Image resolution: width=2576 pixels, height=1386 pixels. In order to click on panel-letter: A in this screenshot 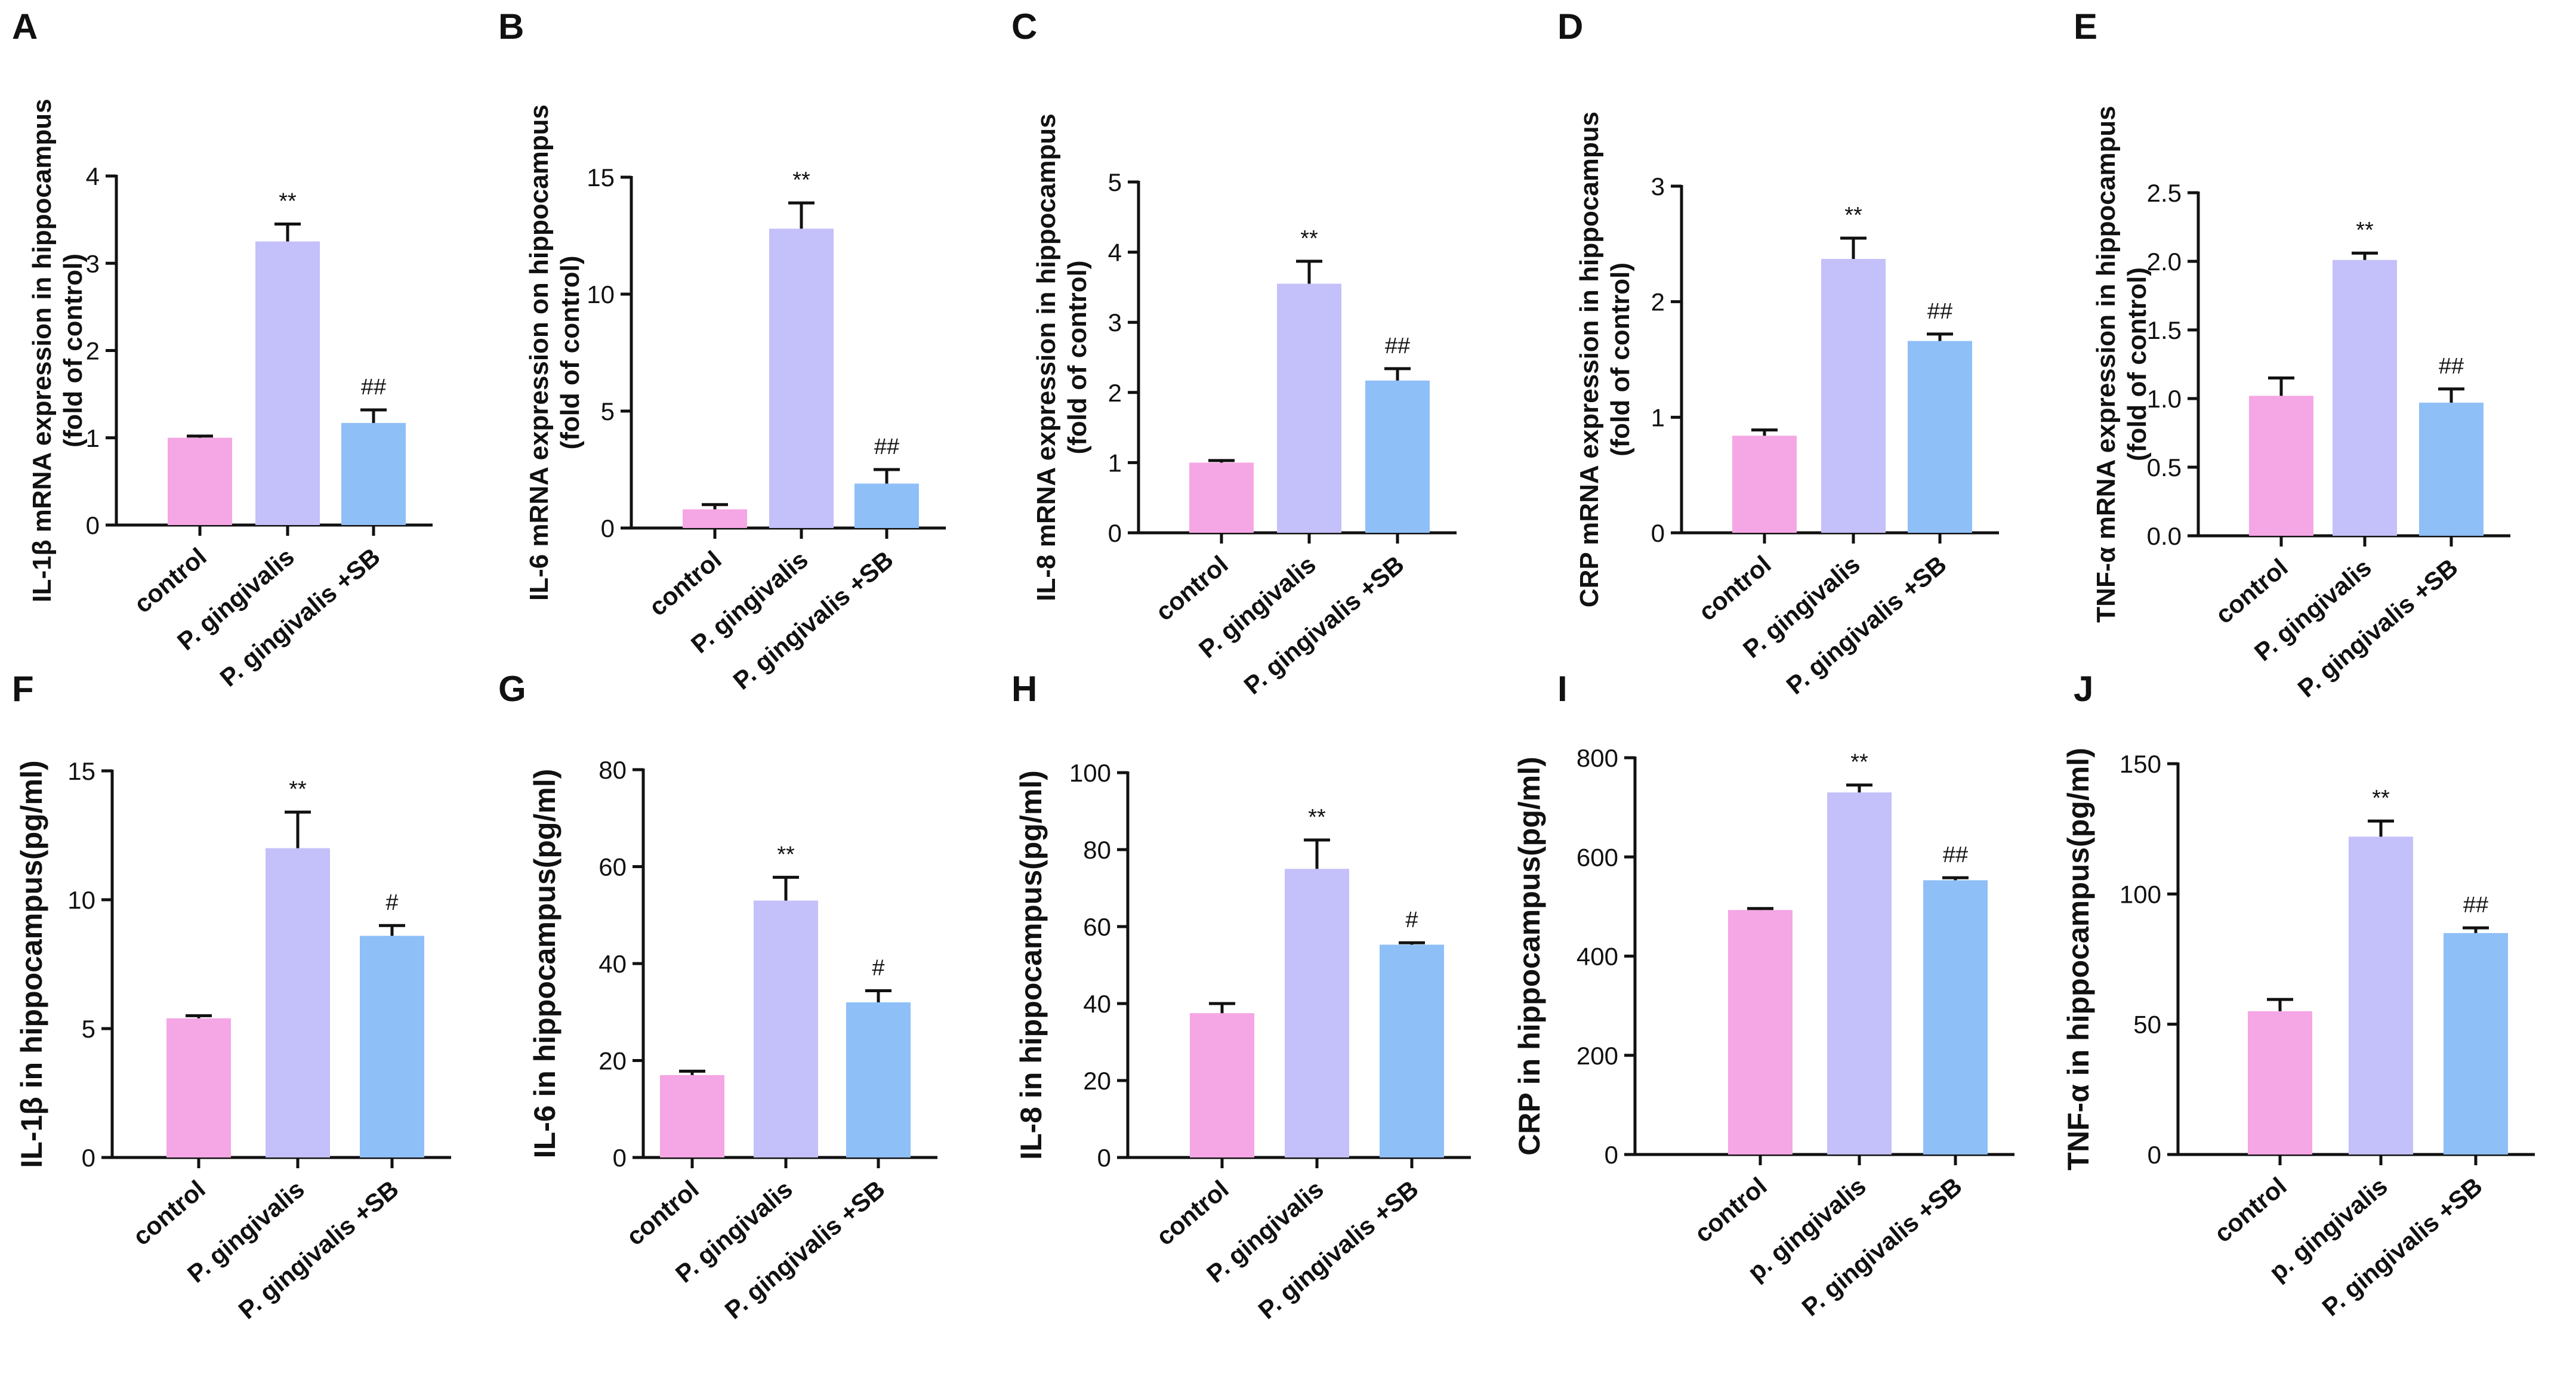, I will do `click(25, 27)`.